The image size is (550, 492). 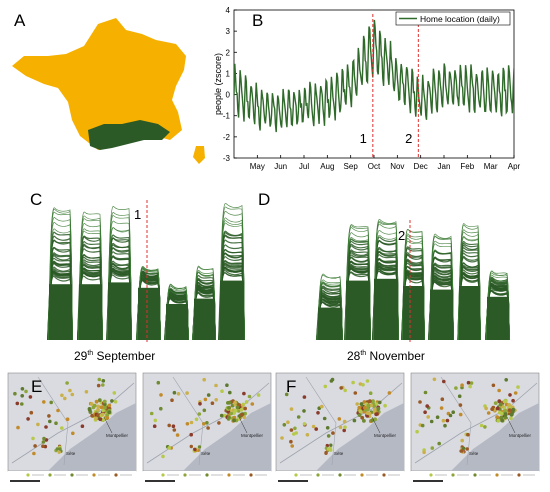 What do you see at coordinates (25, 481) in the screenshot?
I see `scale-bar` at bounding box center [25, 481].